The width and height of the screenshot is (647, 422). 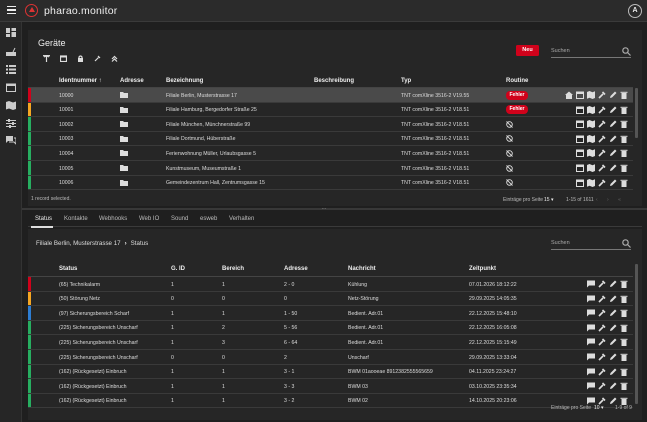 What do you see at coordinates (242, 219) in the screenshot?
I see `tab-verhalten: Verhalten` at bounding box center [242, 219].